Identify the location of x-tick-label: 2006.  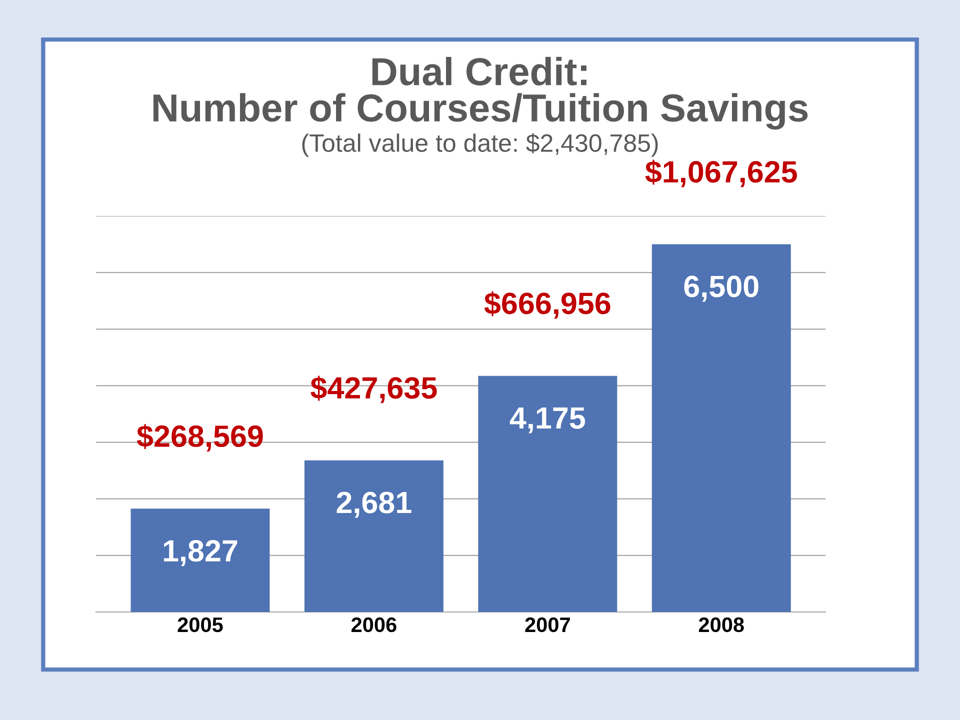
(373, 624).